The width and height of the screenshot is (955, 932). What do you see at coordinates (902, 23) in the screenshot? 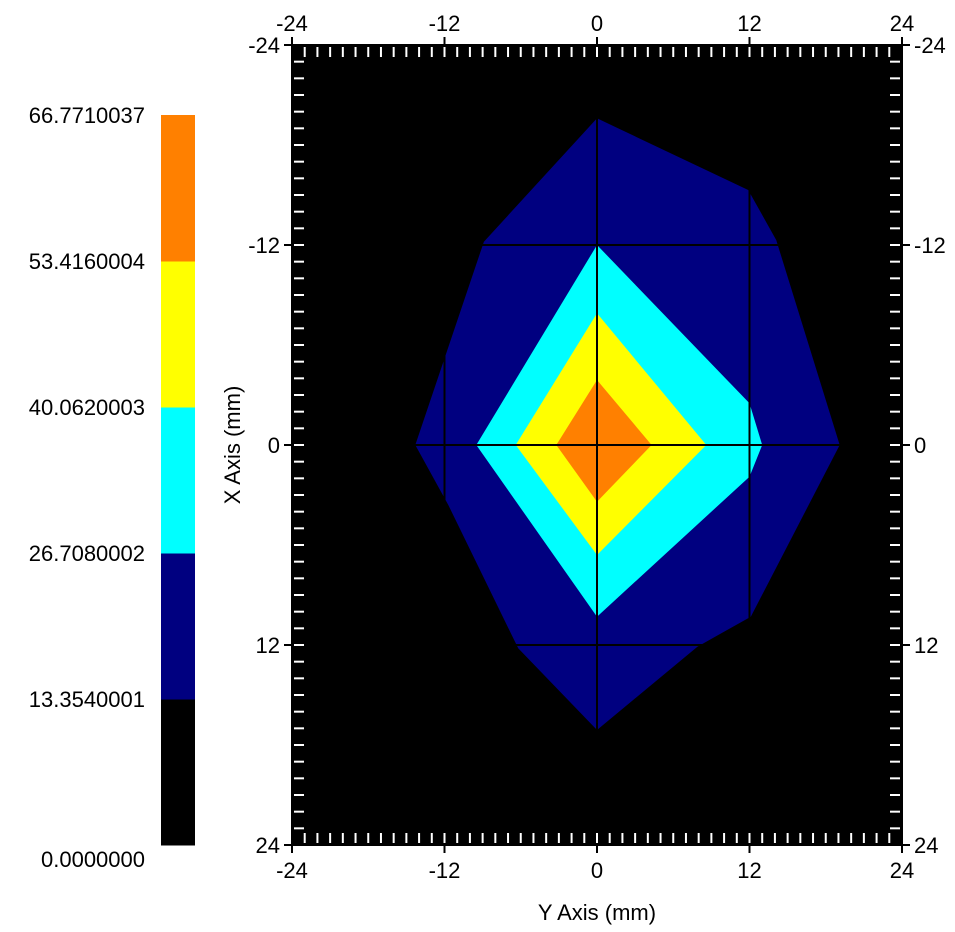
I see `x-tick-label-top: 24` at bounding box center [902, 23].